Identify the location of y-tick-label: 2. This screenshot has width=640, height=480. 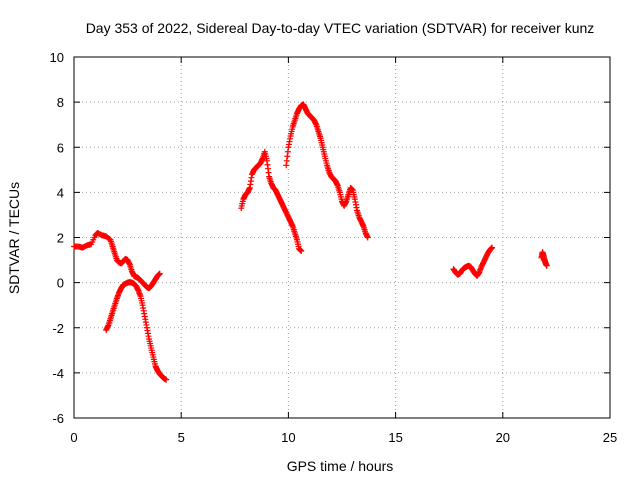
(60, 238).